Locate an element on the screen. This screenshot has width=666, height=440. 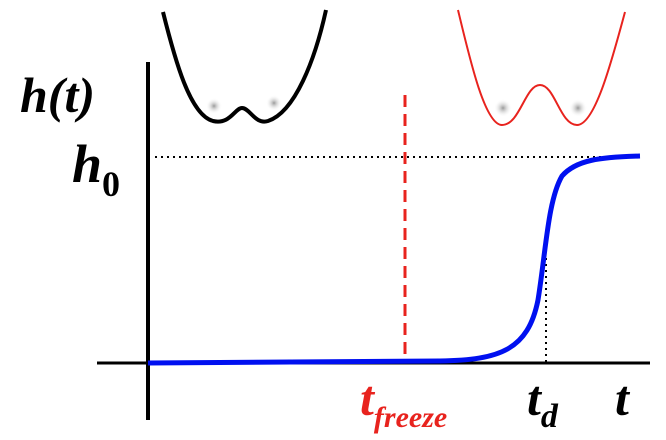
tfreeze-label: tfreeze is located at coordinates (403, 402).